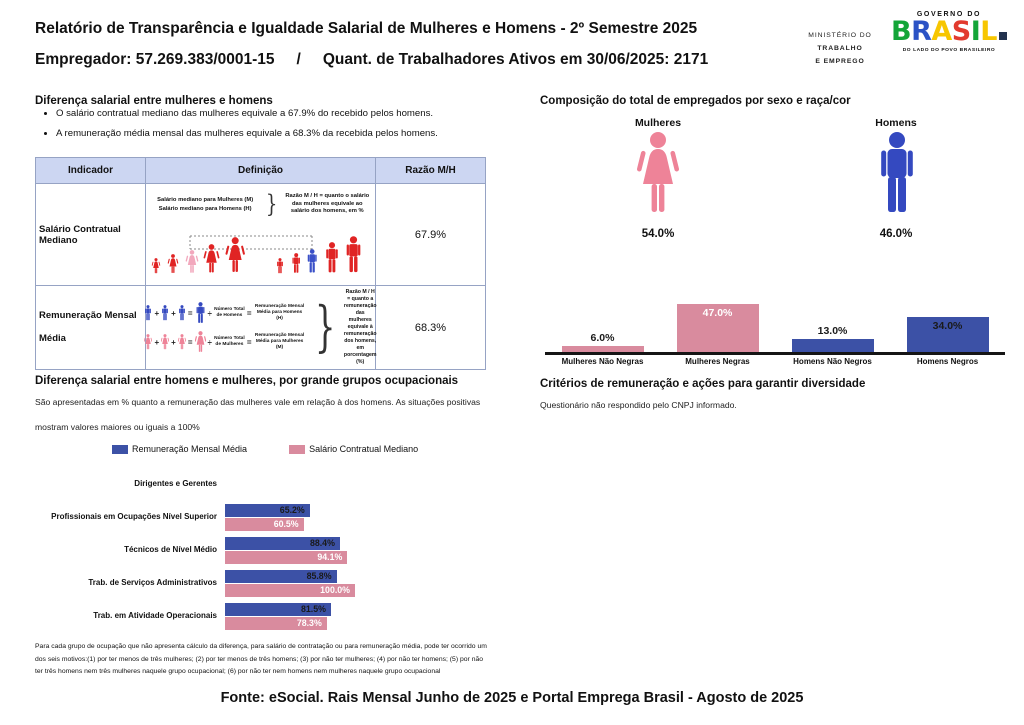 The height and width of the screenshot is (725, 1024). Describe the element at coordinates (921, 31) in the screenshot. I see `brasil-letter: R` at that location.